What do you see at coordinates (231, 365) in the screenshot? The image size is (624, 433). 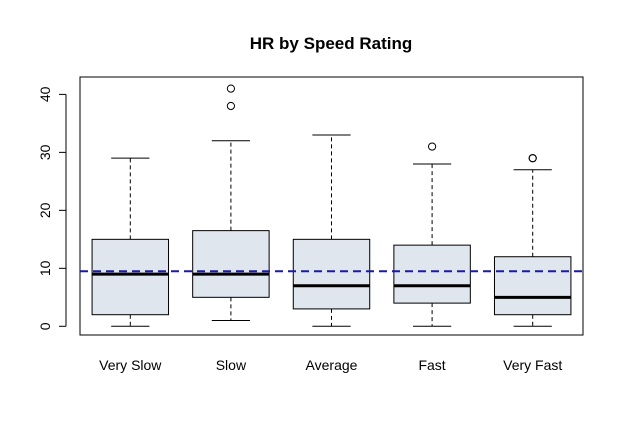 I see `x-category-label: Slow` at bounding box center [231, 365].